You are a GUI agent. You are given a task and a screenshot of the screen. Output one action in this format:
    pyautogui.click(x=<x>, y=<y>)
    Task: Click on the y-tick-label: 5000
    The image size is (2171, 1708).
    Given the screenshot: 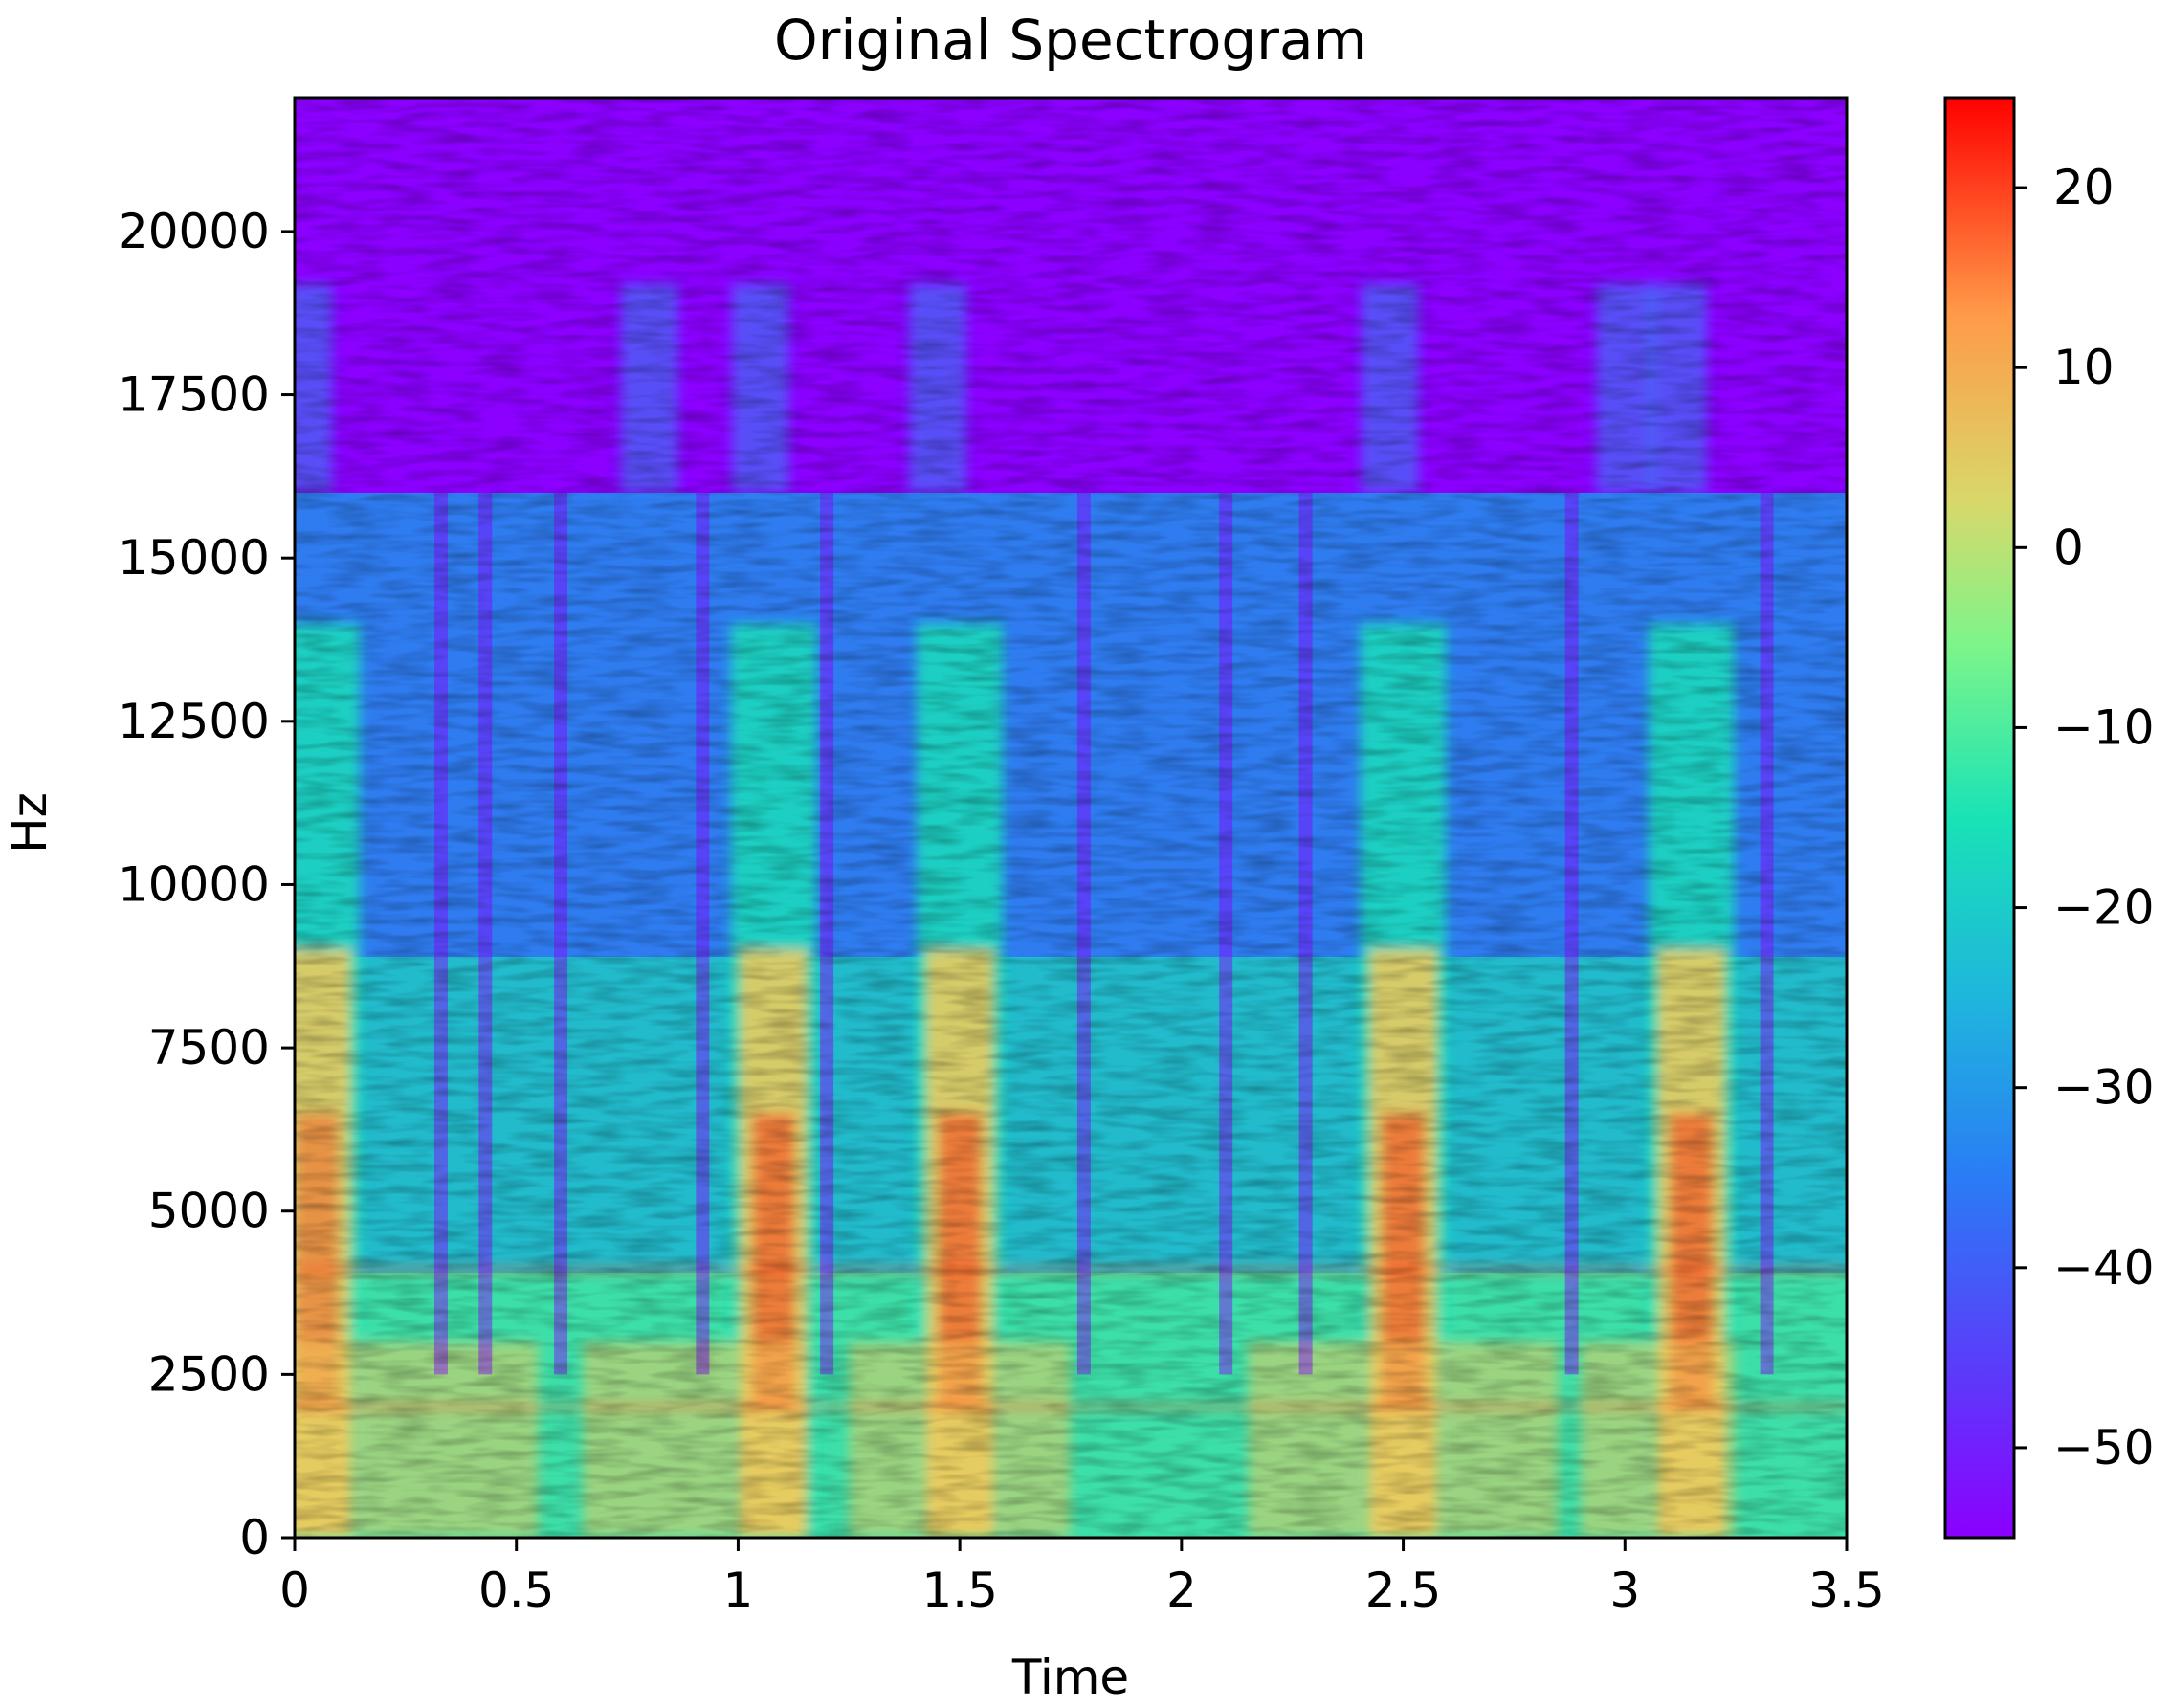 What is the action you would take?
    pyautogui.click(x=209, y=1212)
    